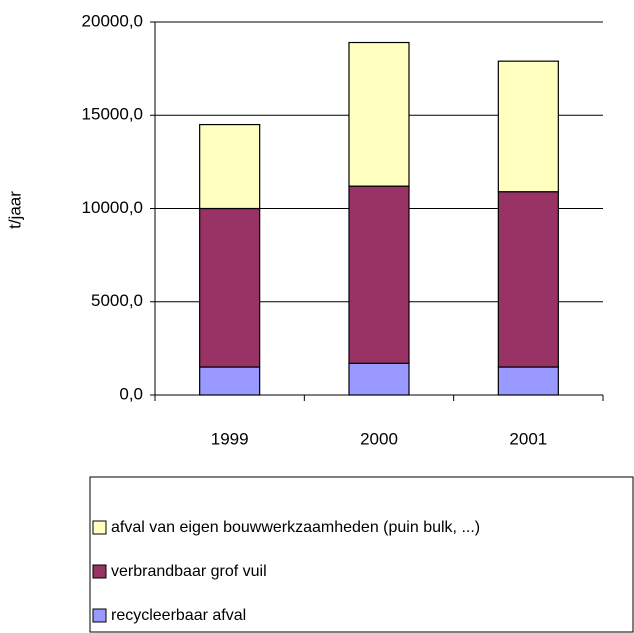 This screenshot has height=633, width=634. I want to click on y-axis-label: t/jaar, so click(14, 210).